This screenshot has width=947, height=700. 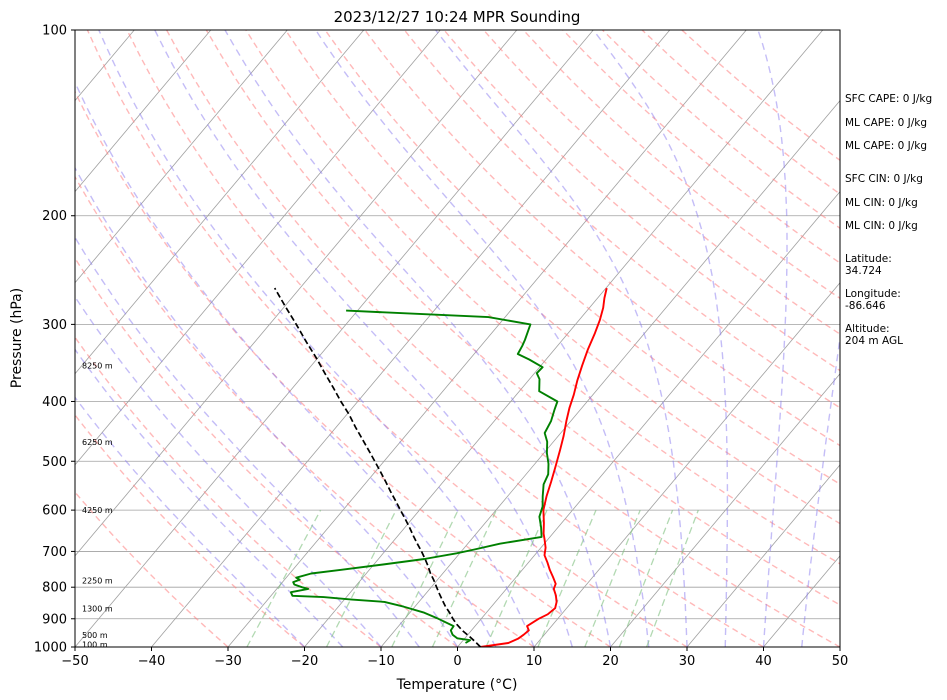 I want to click on y-tick-label: 500, so click(x=54, y=462).